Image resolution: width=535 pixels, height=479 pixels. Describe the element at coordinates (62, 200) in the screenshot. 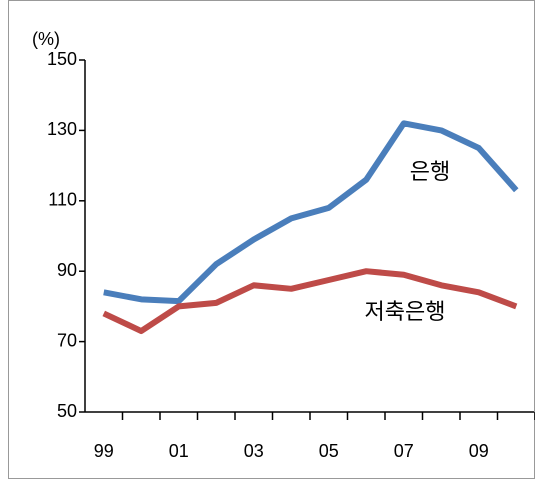

I see `y-tick-label: 110` at that location.